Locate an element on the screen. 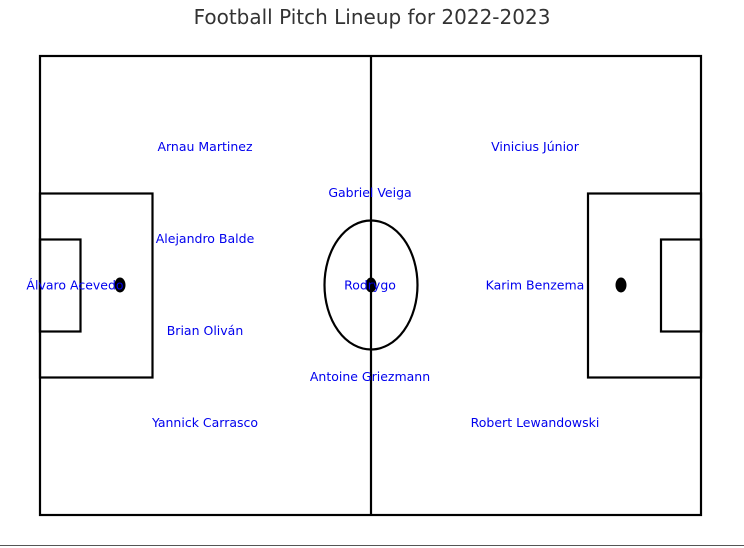 This screenshot has width=744, height=548. page-title: Football Pitch Lineup for 2022-2023 is located at coordinates (372, 17).